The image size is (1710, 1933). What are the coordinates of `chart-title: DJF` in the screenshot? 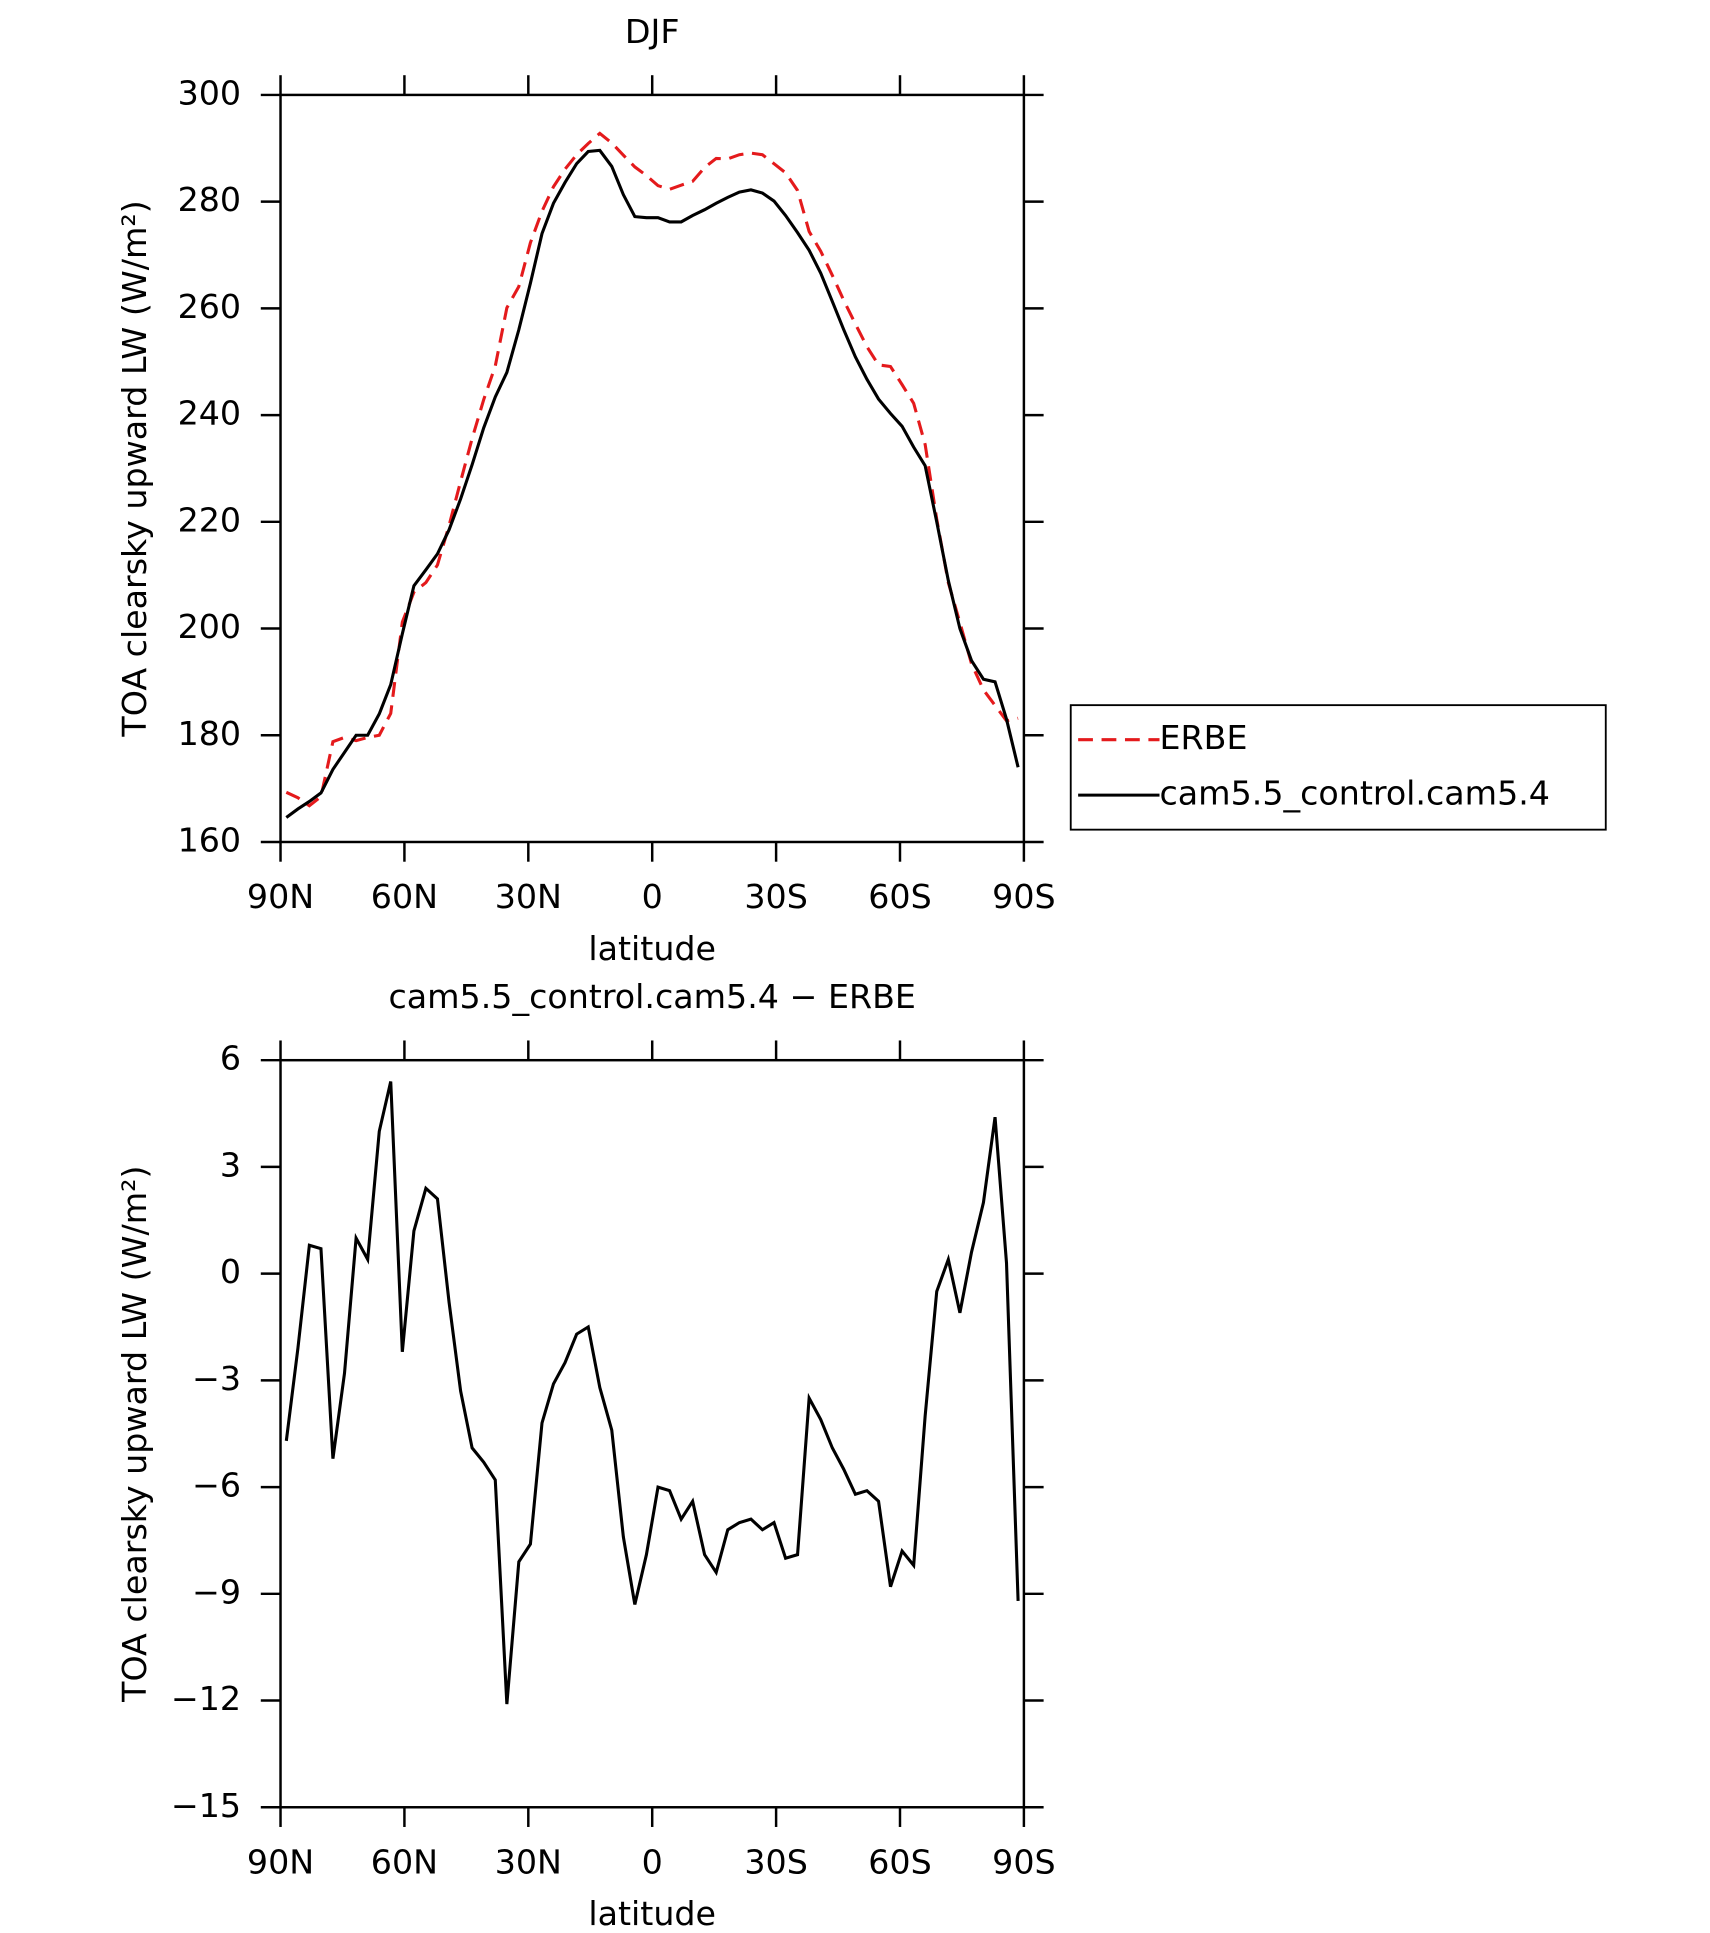 It's located at (652, 31).